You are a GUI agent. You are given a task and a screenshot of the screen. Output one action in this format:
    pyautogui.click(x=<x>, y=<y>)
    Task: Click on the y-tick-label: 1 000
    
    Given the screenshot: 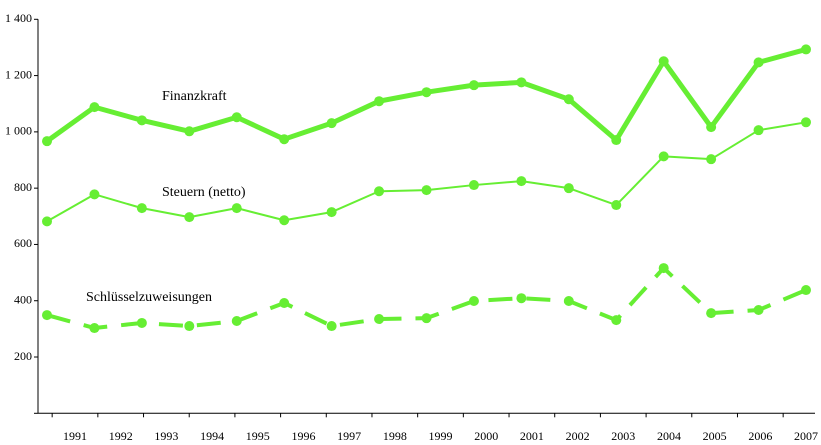 What is the action you would take?
    pyautogui.click(x=18, y=131)
    